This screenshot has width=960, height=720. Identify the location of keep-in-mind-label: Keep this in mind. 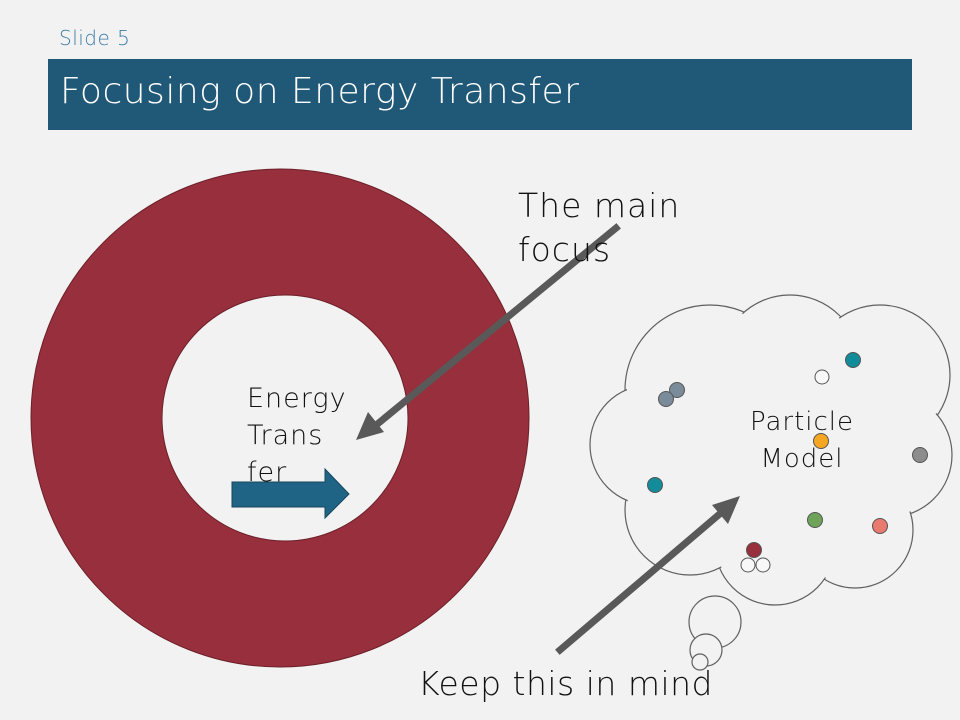
(565, 683).